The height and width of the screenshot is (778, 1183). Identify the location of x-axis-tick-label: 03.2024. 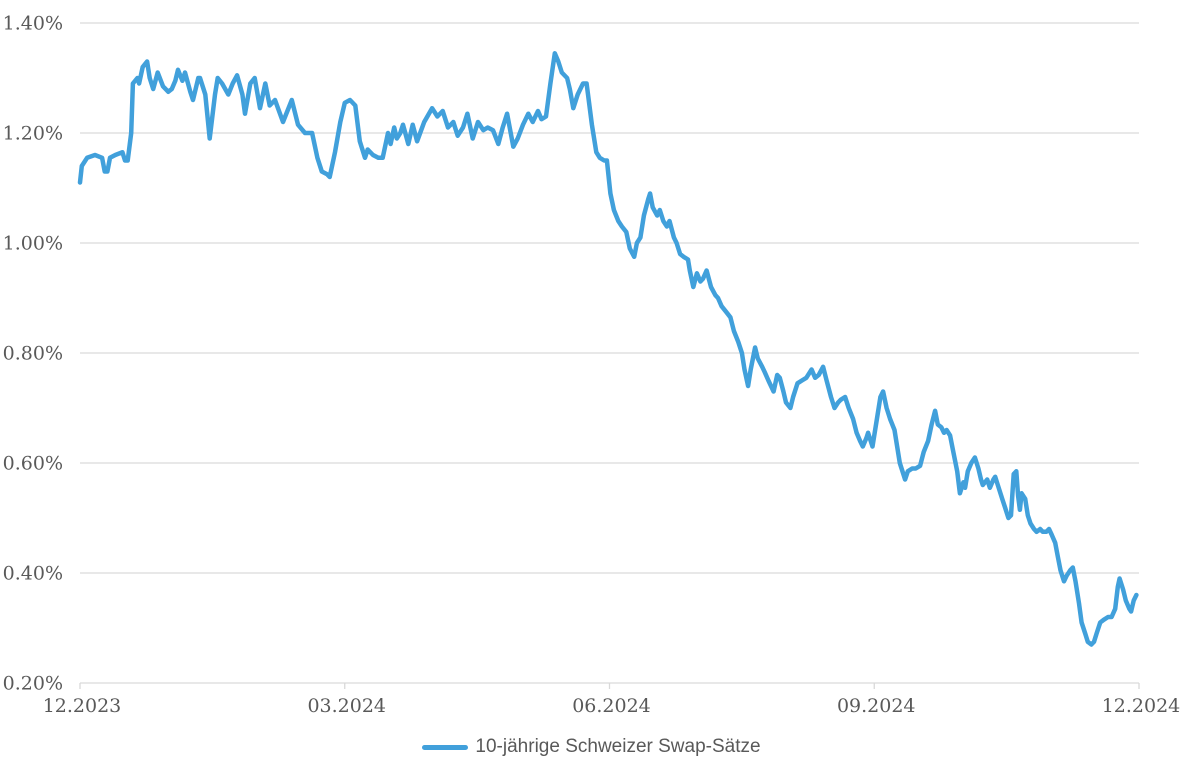
(346, 706).